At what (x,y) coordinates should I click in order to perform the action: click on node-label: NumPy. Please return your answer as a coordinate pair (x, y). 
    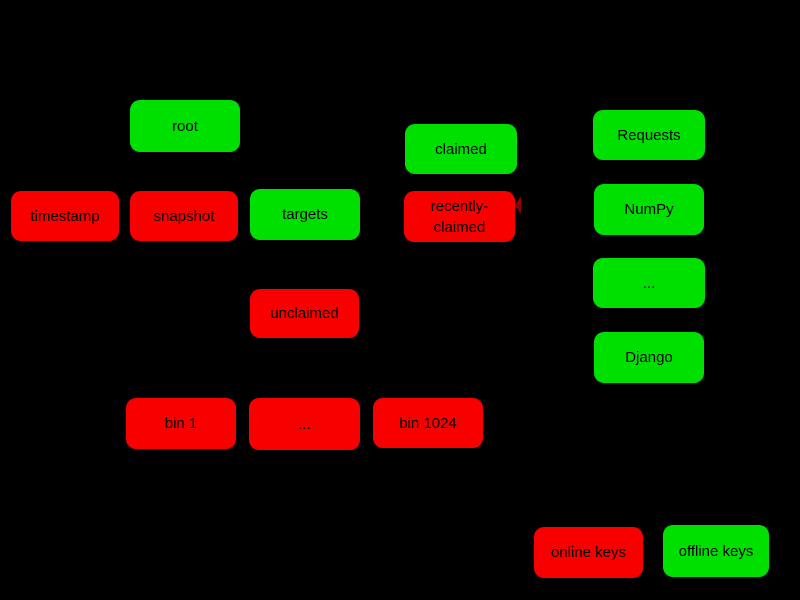
    Looking at the image, I should click on (649, 209).